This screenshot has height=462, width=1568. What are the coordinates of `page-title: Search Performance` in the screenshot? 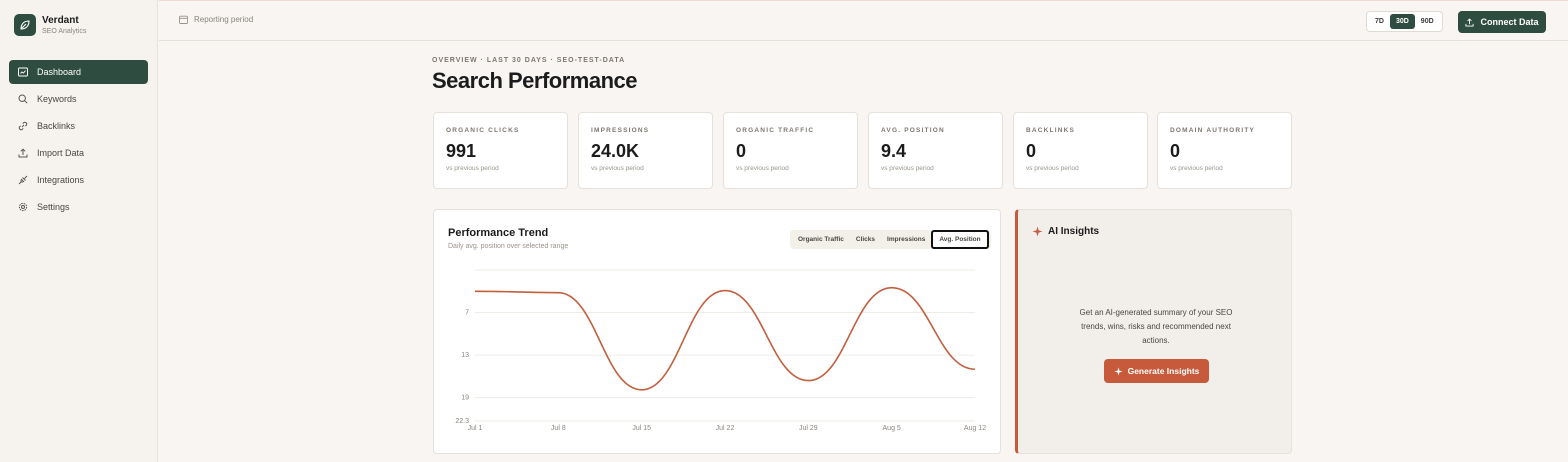 It's located at (535, 80).